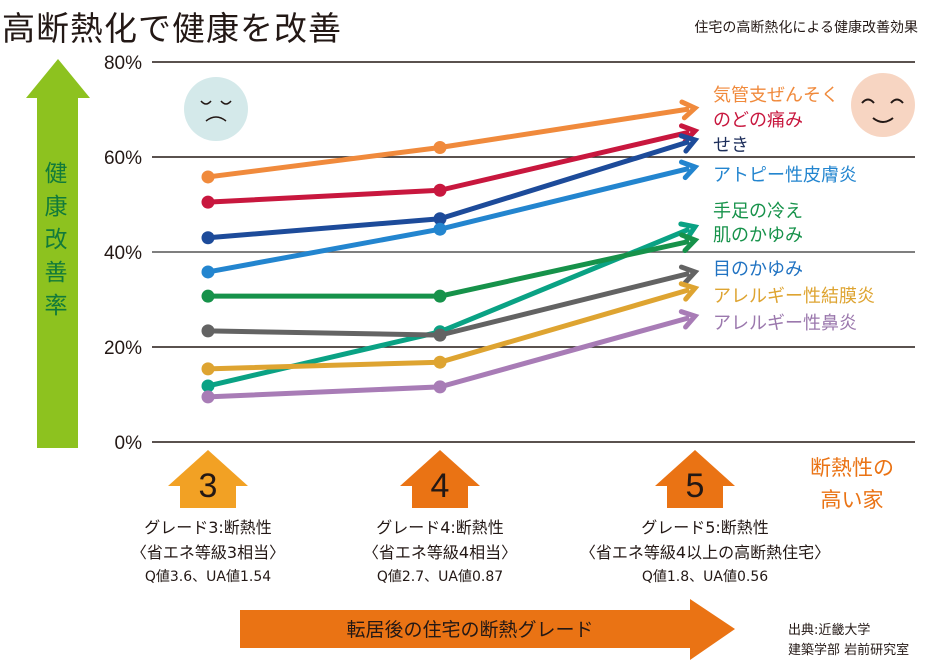 The image size is (940, 665). What do you see at coordinates (758, 211) in the screenshot?
I see `legend-label: 手足の冷え` at bounding box center [758, 211].